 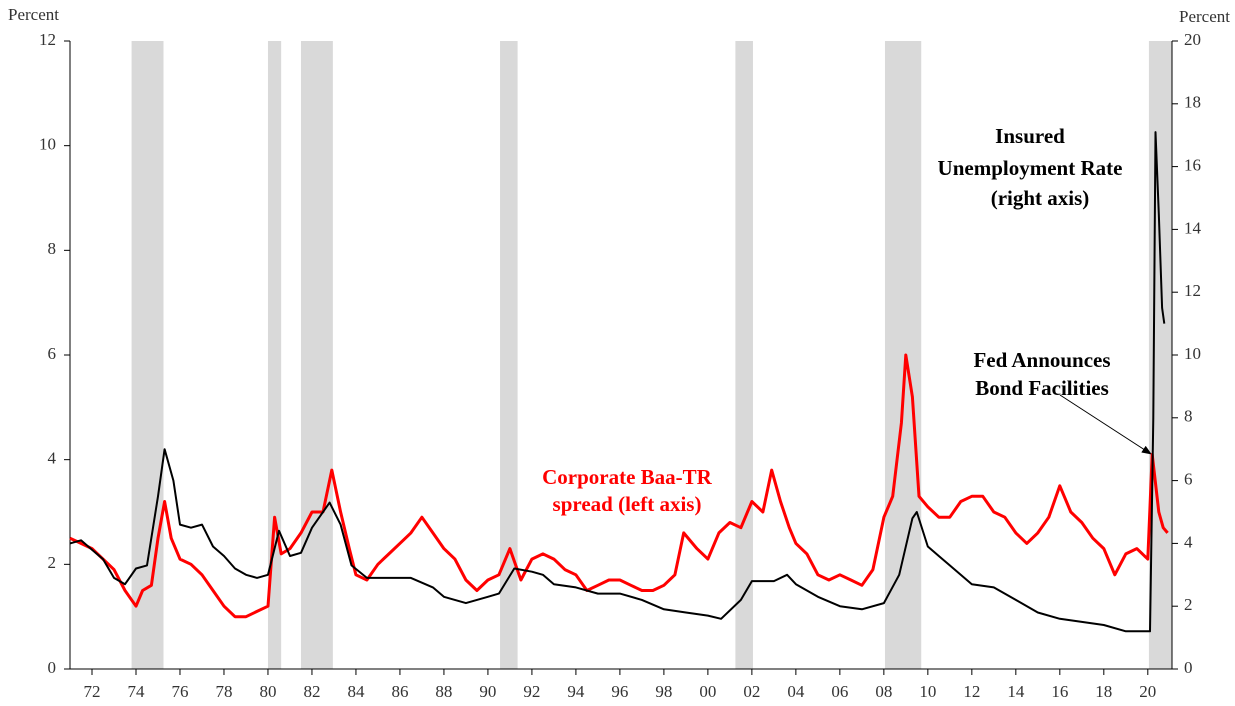 What do you see at coordinates (1147, 691) in the screenshot?
I see `x-tick-label: 20` at bounding box center [1147, 691].